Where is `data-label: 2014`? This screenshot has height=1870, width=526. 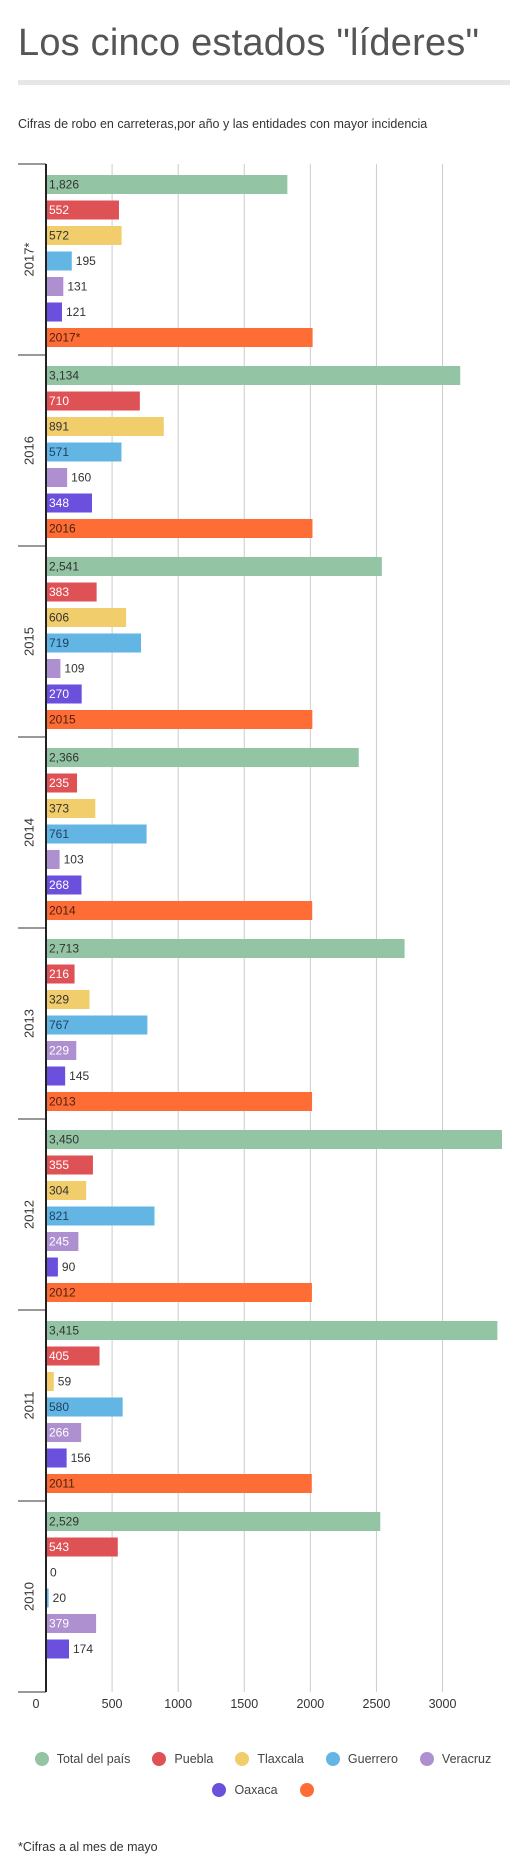
data-label: 2014 is located at coordinates (62, 911).